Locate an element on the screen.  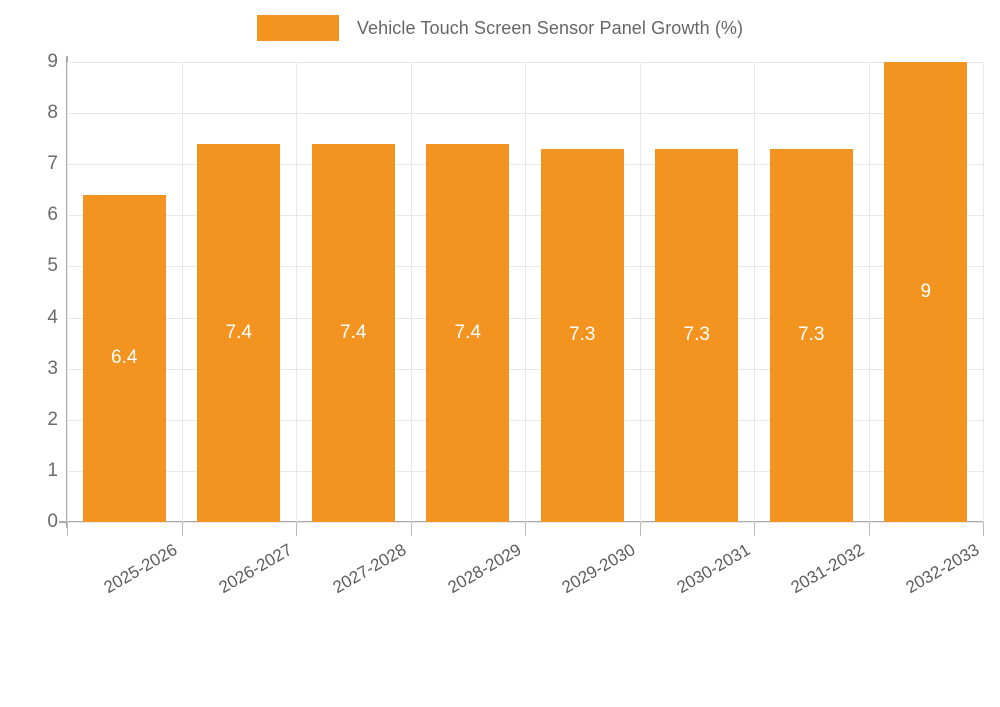
y-tick-label: 7 is located at coordinates (52, 164).